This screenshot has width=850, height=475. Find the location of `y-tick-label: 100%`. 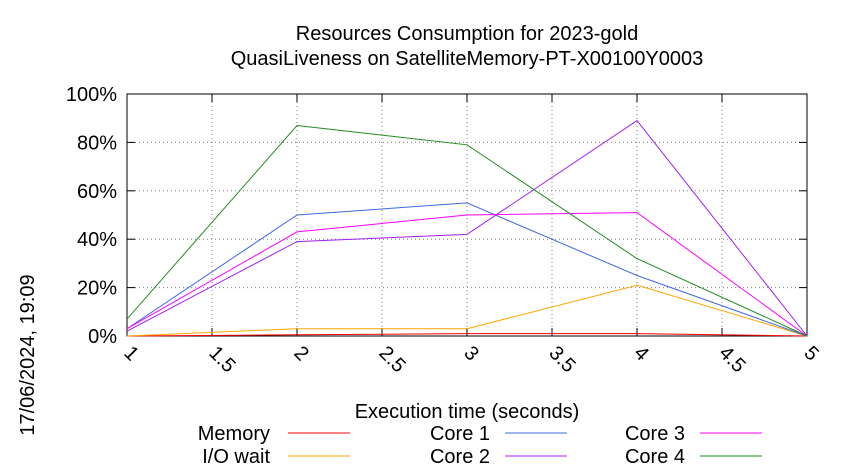

y-tick-label: 100% is located at coordinates (91, 95).